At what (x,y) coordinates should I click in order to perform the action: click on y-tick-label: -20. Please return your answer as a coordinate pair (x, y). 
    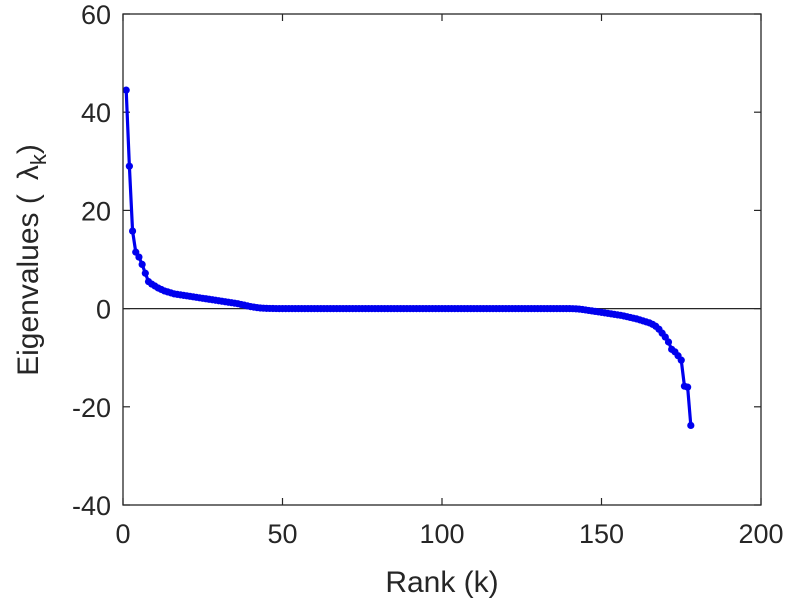
    Looking at the image, I should click on (91, 408).